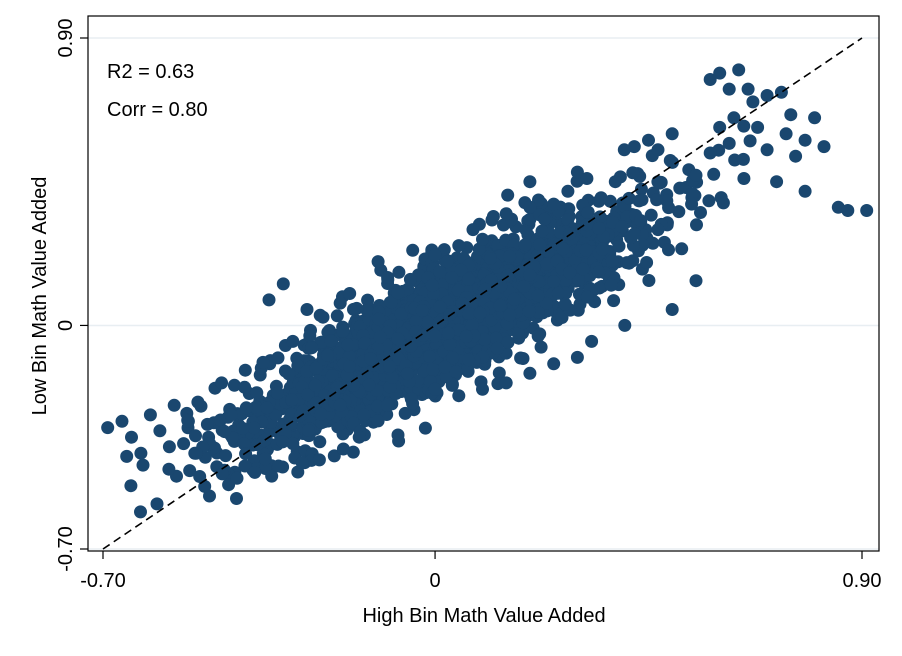 The image size is (902, 656). I want to click on r2-annotation: R2 = 0.63, so click(150, 72).